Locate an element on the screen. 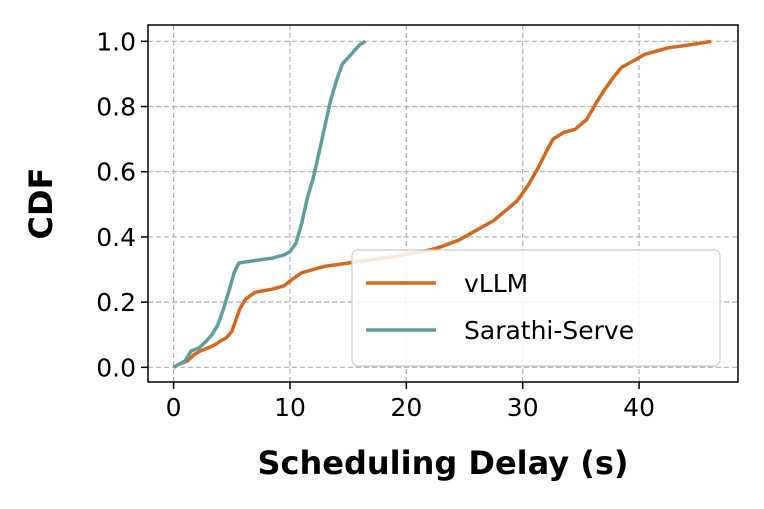 The width and height of the screenshot is (764, 509). y-tick-label: 0.0 is located at coordinates (116, 367).